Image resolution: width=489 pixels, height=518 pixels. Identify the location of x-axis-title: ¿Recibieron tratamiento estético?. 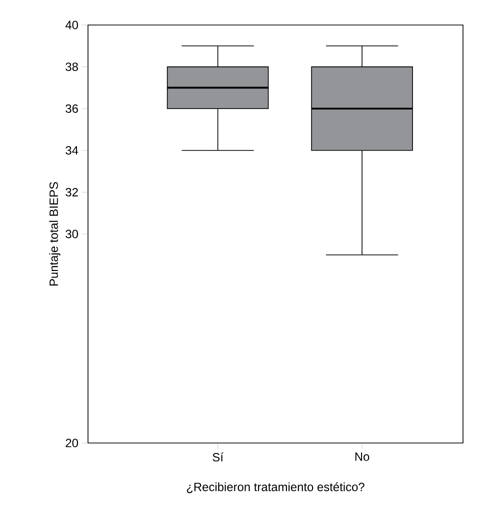
(275, 488).